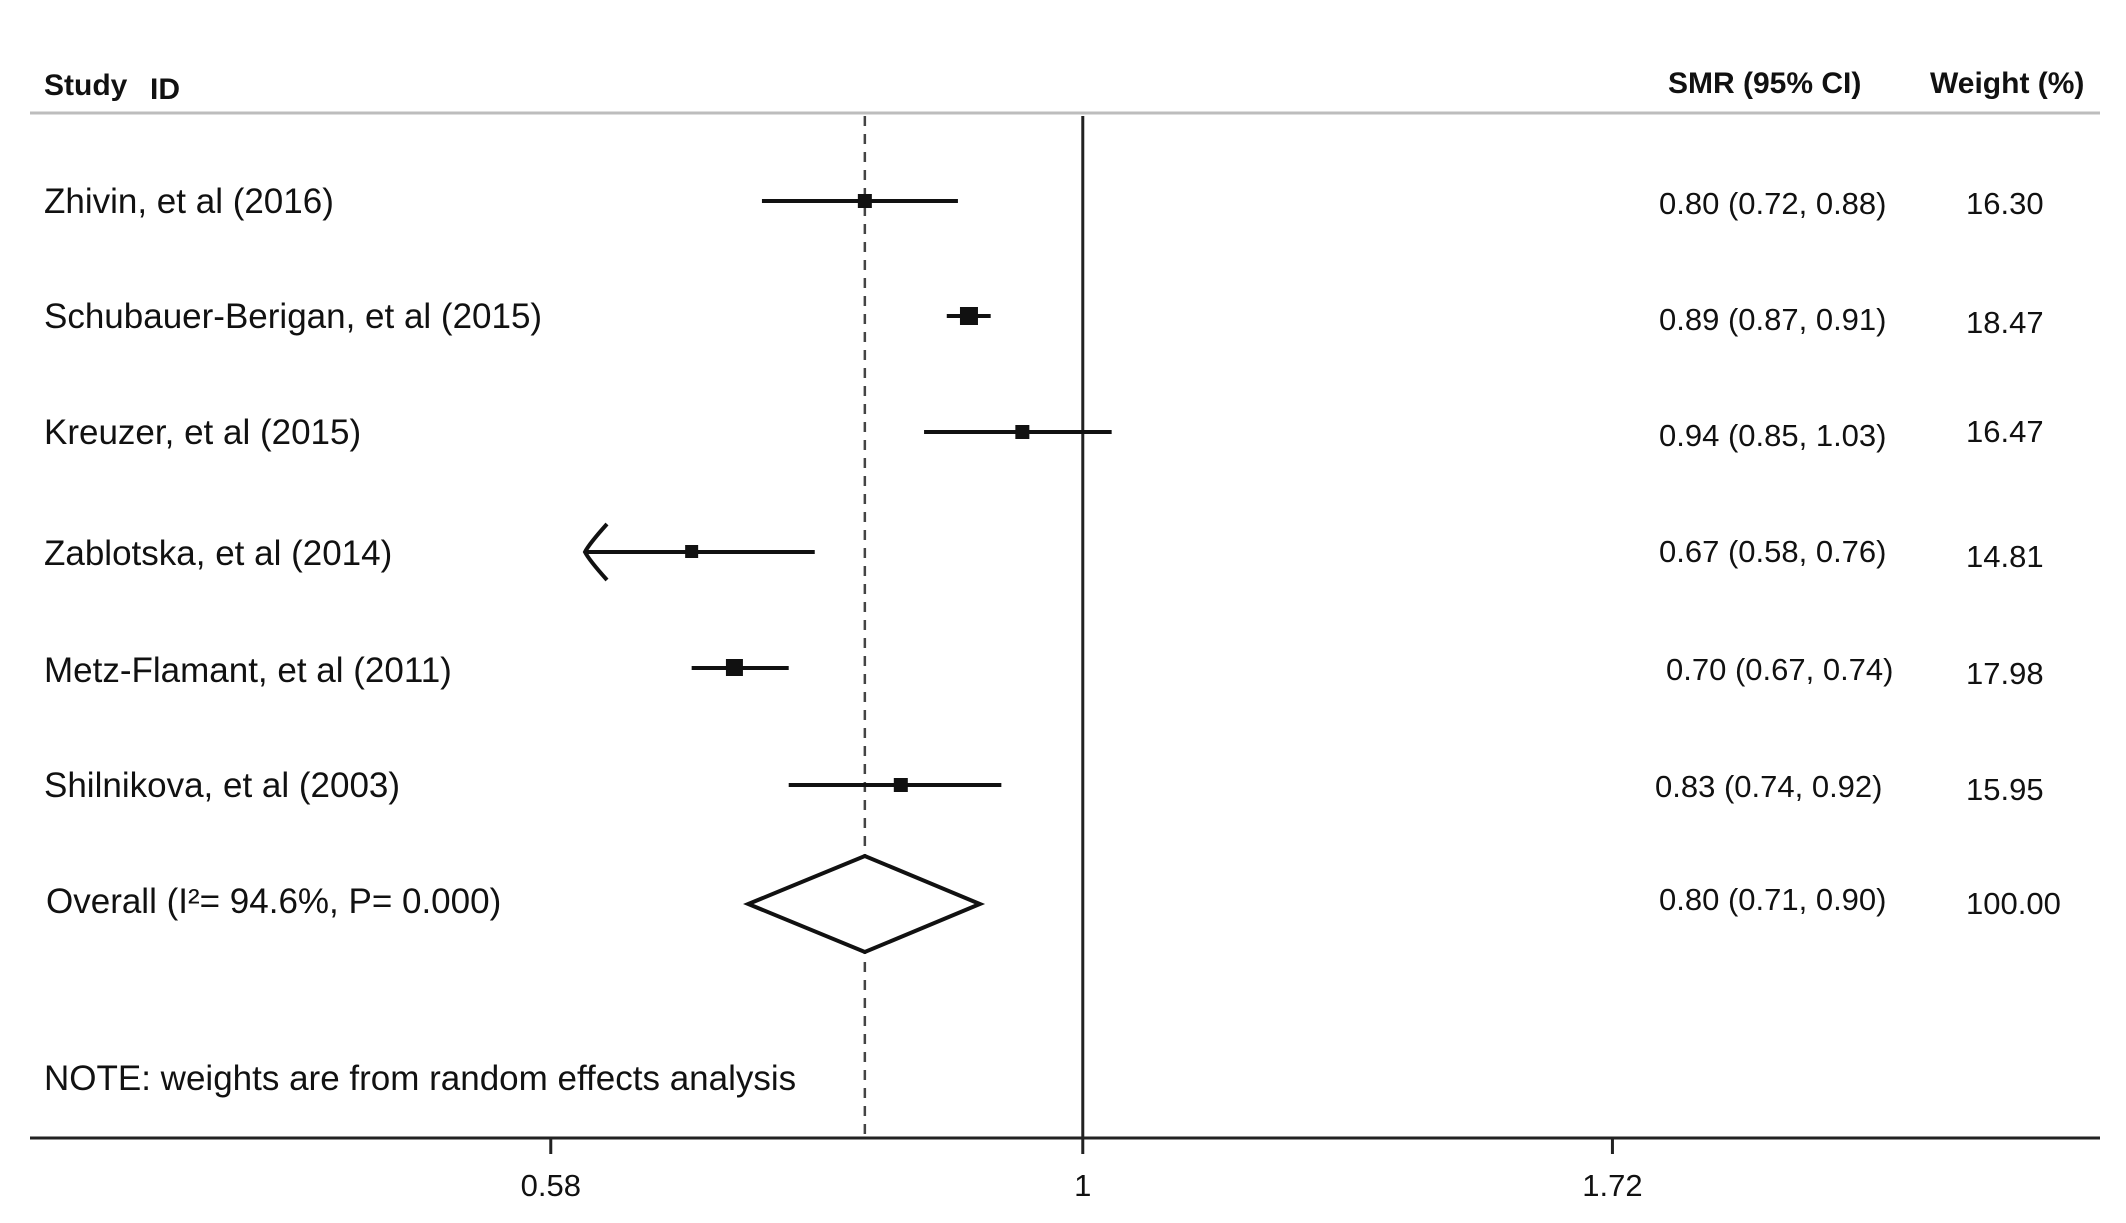 The height and width of the screenshot is (1223, 2126). What do you see at coordinates (1773, 899) in the screenshot?
I see `overall-smr-ci: 0.80 (0.71, 0.90)` at bounding box center [1773, 899].